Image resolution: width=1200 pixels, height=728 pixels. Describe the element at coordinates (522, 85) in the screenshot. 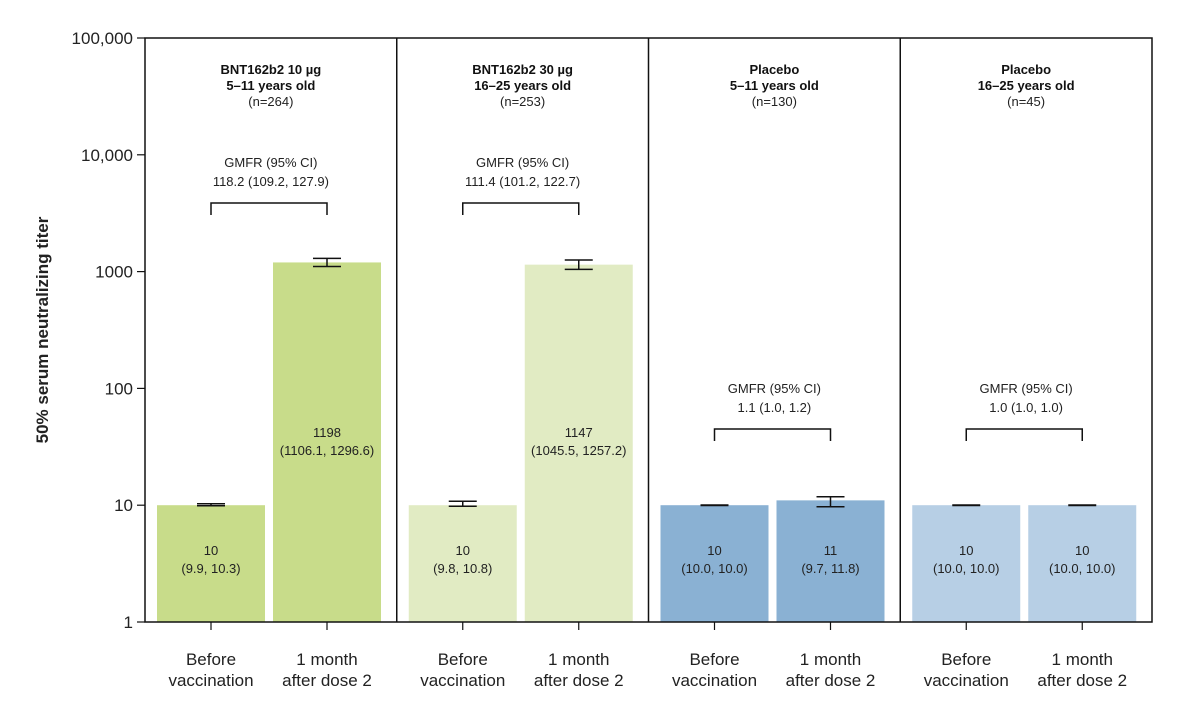

I see `panel-subtitle-2: 16–25 years old` at that location.